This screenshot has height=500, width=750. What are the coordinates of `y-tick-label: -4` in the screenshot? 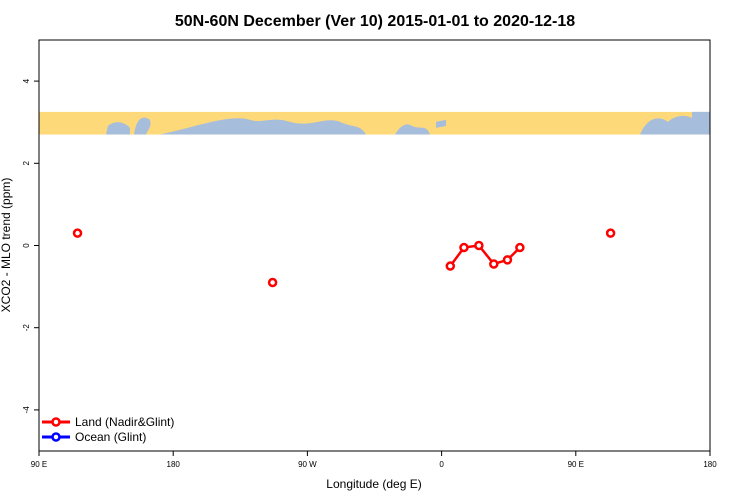 It's located at (26, 410).